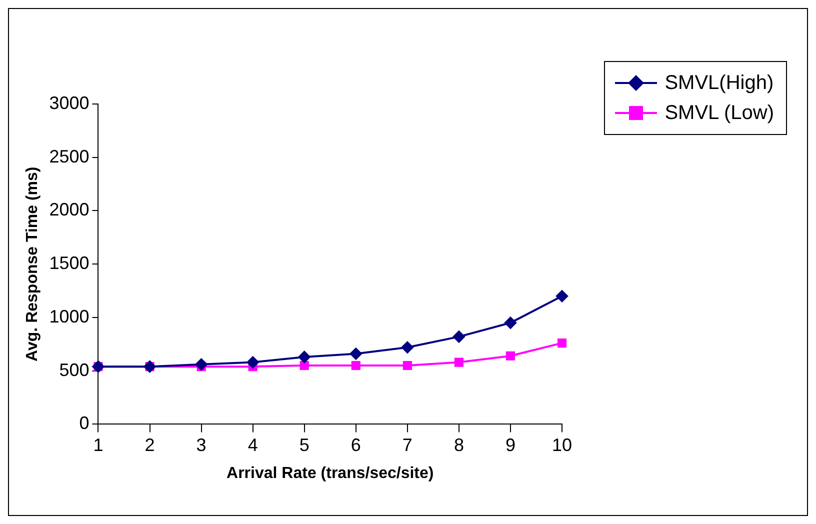  What do you see at coordinates (201, 444) in the screenshot?
I see `x-tick-label: 3` at bounding box center [201, 444].